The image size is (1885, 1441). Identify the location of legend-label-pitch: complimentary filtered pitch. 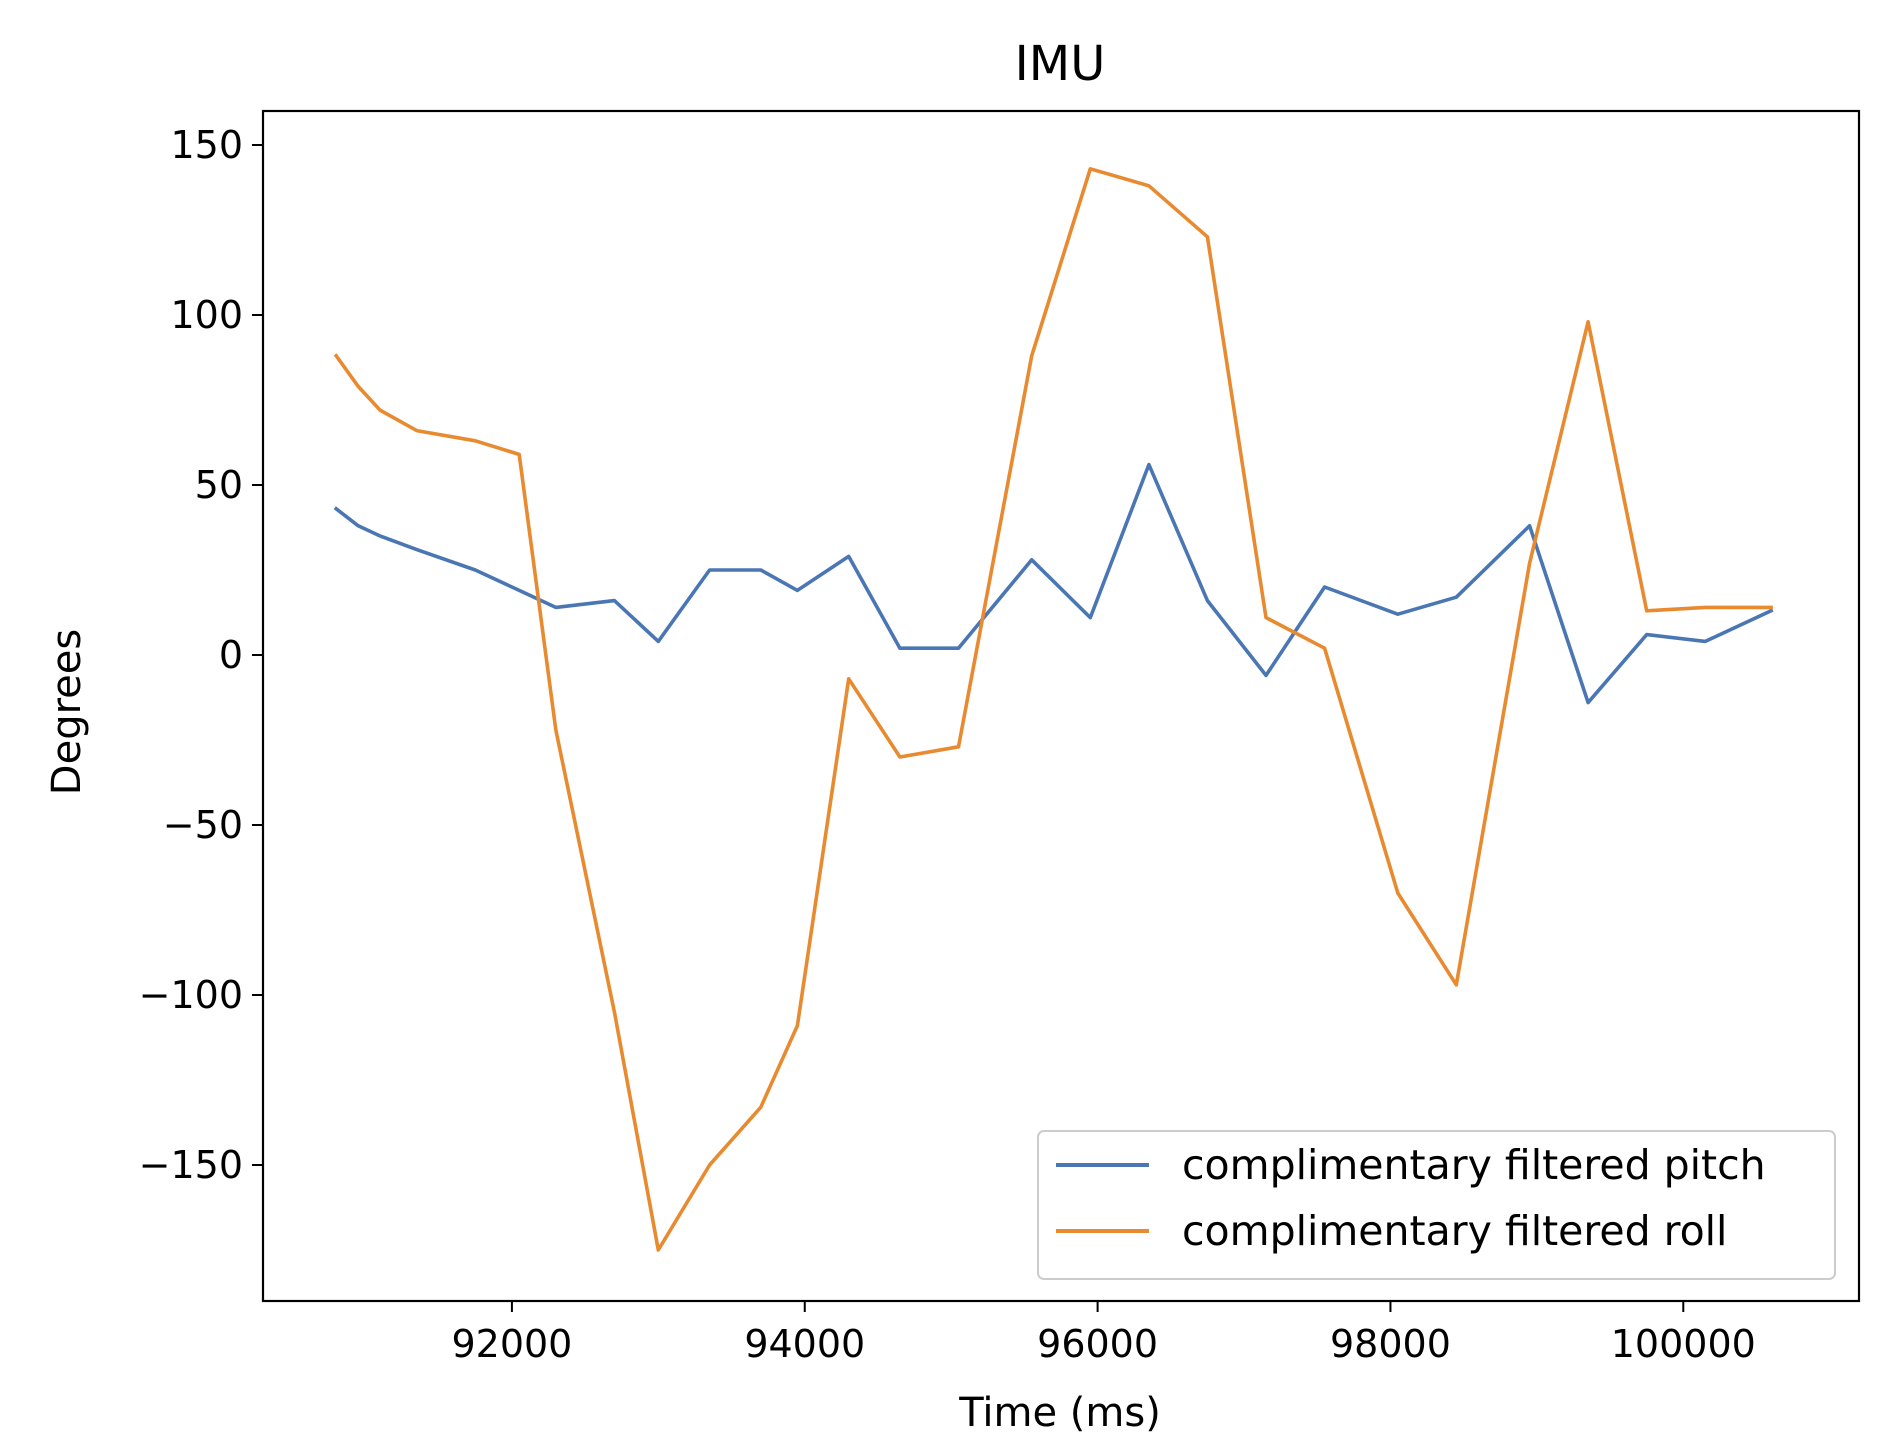
(1474, 1165).